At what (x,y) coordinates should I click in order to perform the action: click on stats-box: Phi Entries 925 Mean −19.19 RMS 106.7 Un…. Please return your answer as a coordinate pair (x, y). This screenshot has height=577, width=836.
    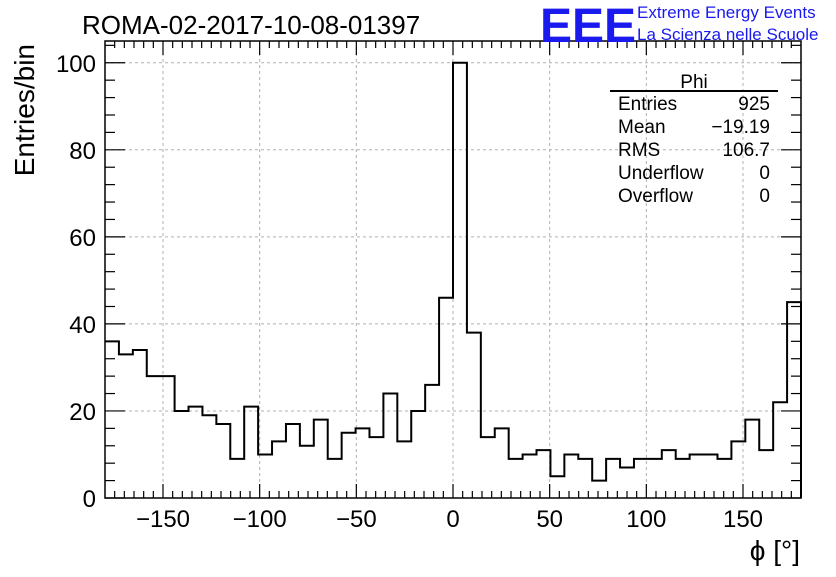
    Looking at the image, I should click on (694, 139).